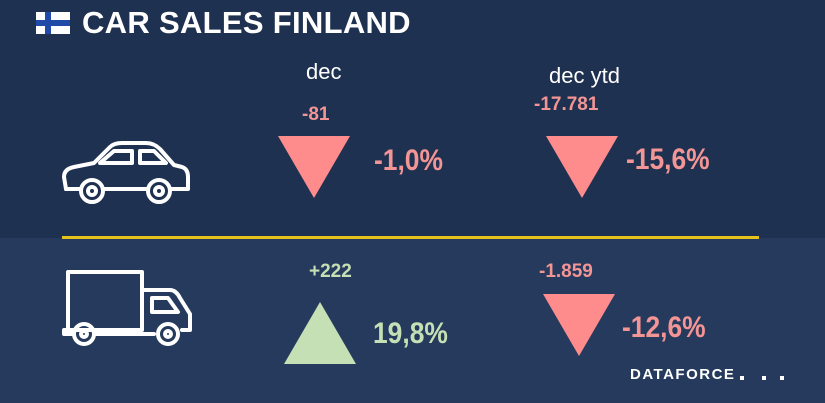  I want to click on lcv-month-up-arrow-icon, so click(320, 333).